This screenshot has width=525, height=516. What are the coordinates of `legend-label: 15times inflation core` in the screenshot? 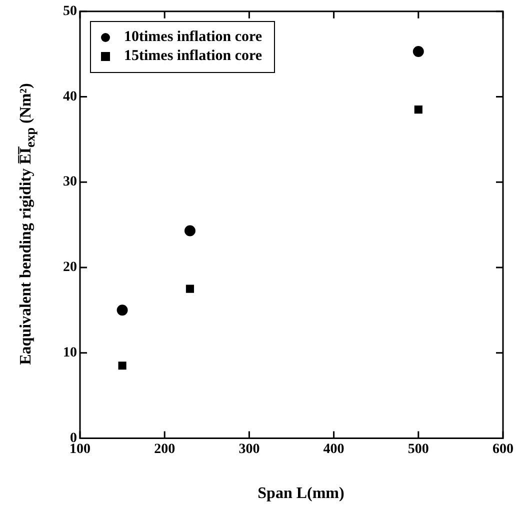 It's located at (193, 57).